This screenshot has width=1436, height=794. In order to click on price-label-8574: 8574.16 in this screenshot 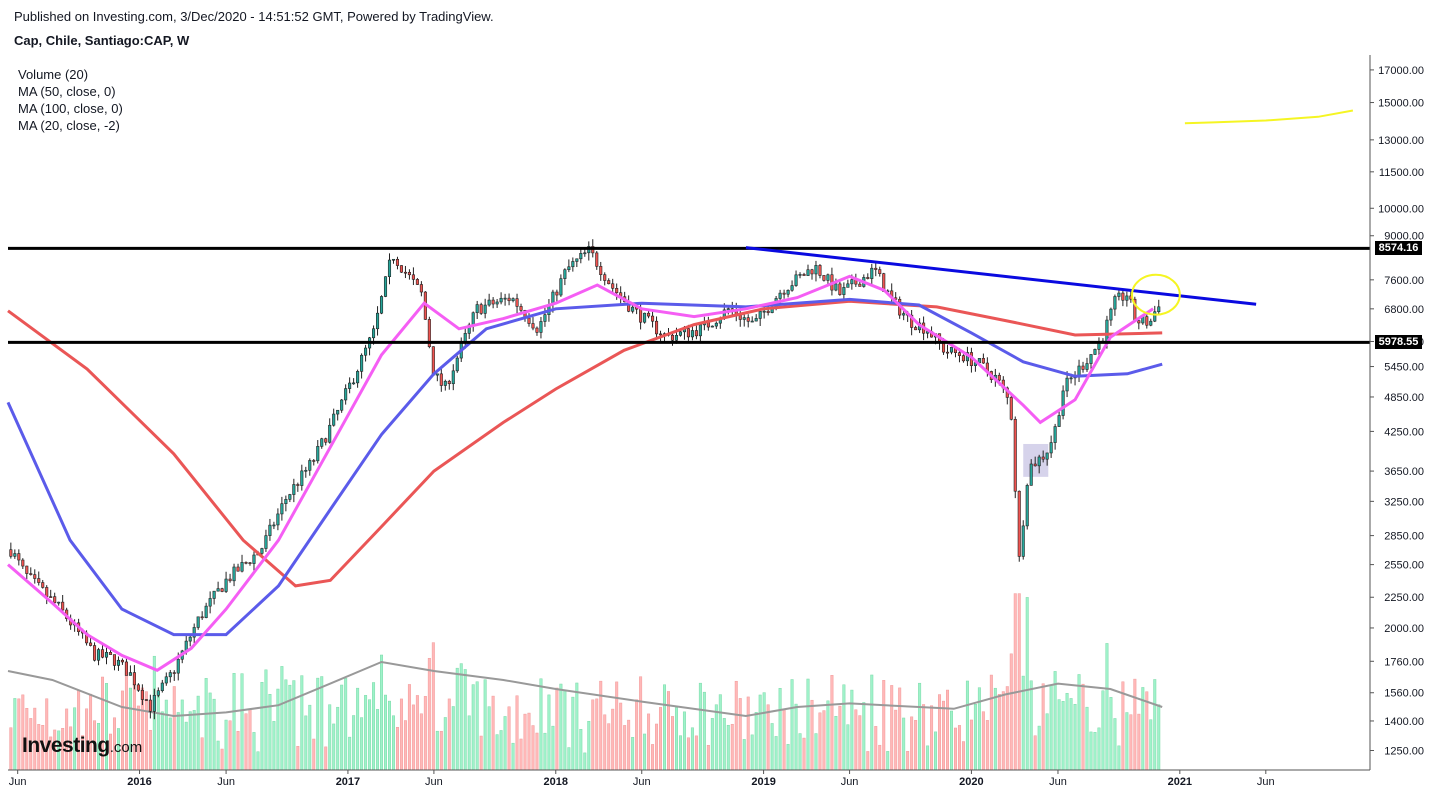, I will do `click(1398, 248)`.